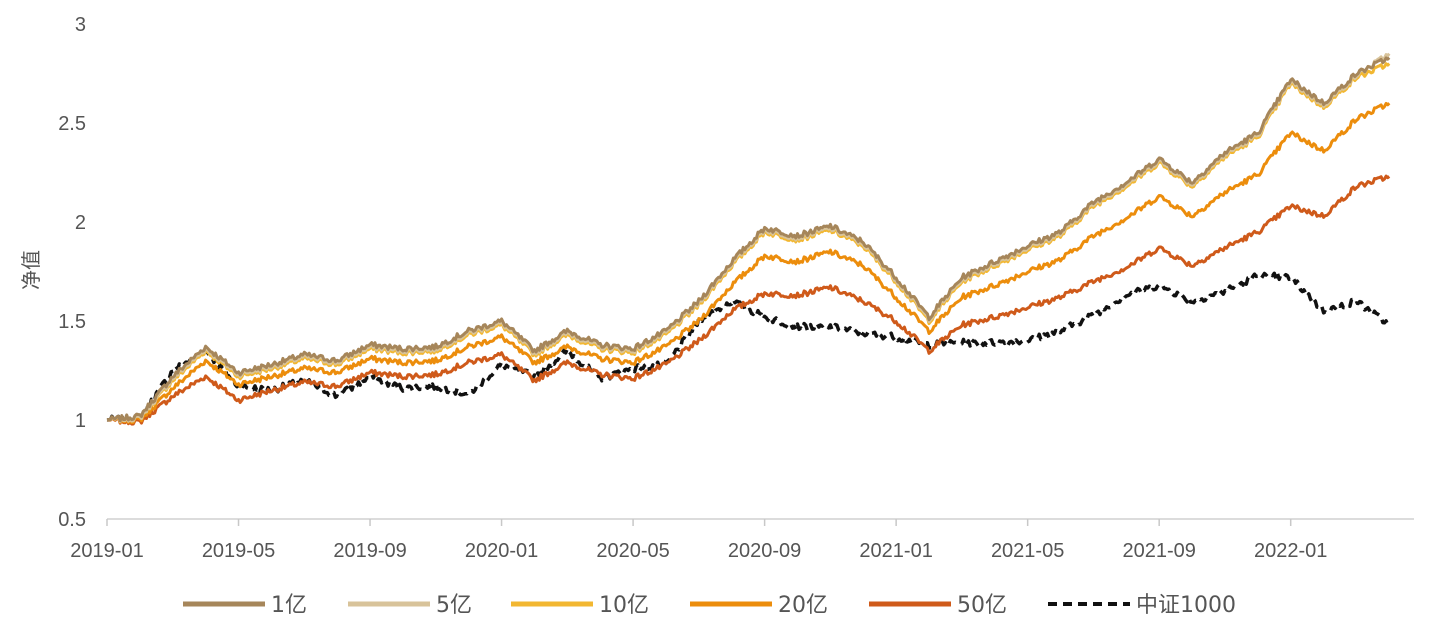  Describe the element at coordinates (895, 551) in the screenshot. I see `x-tick-label: 2021-01` at that location.